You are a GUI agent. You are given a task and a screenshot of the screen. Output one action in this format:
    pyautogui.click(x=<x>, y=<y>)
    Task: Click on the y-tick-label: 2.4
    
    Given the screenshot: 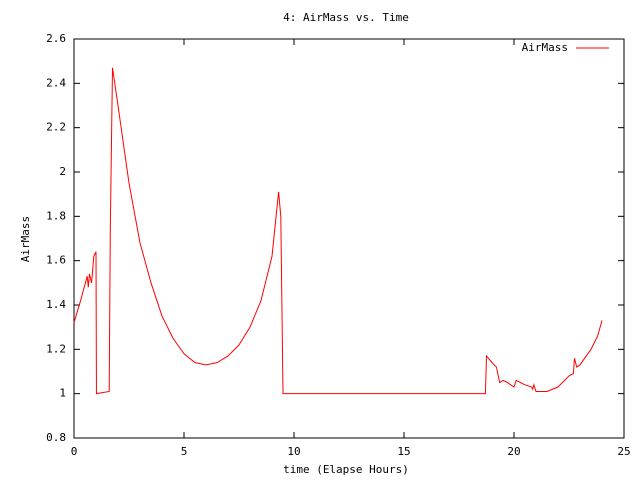 What is the action you would take?
    pyautogui.click(x=56, y=82)
    